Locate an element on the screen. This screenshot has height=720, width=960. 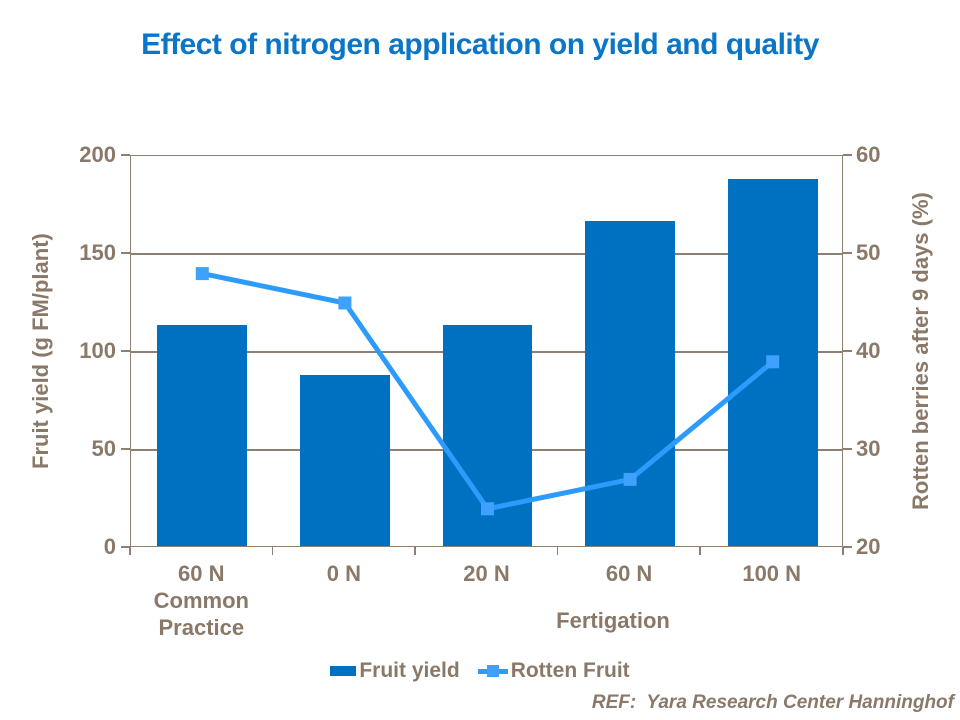
legend-item-fruit-yield: Fruit yield is located at coordinates (395, 671).